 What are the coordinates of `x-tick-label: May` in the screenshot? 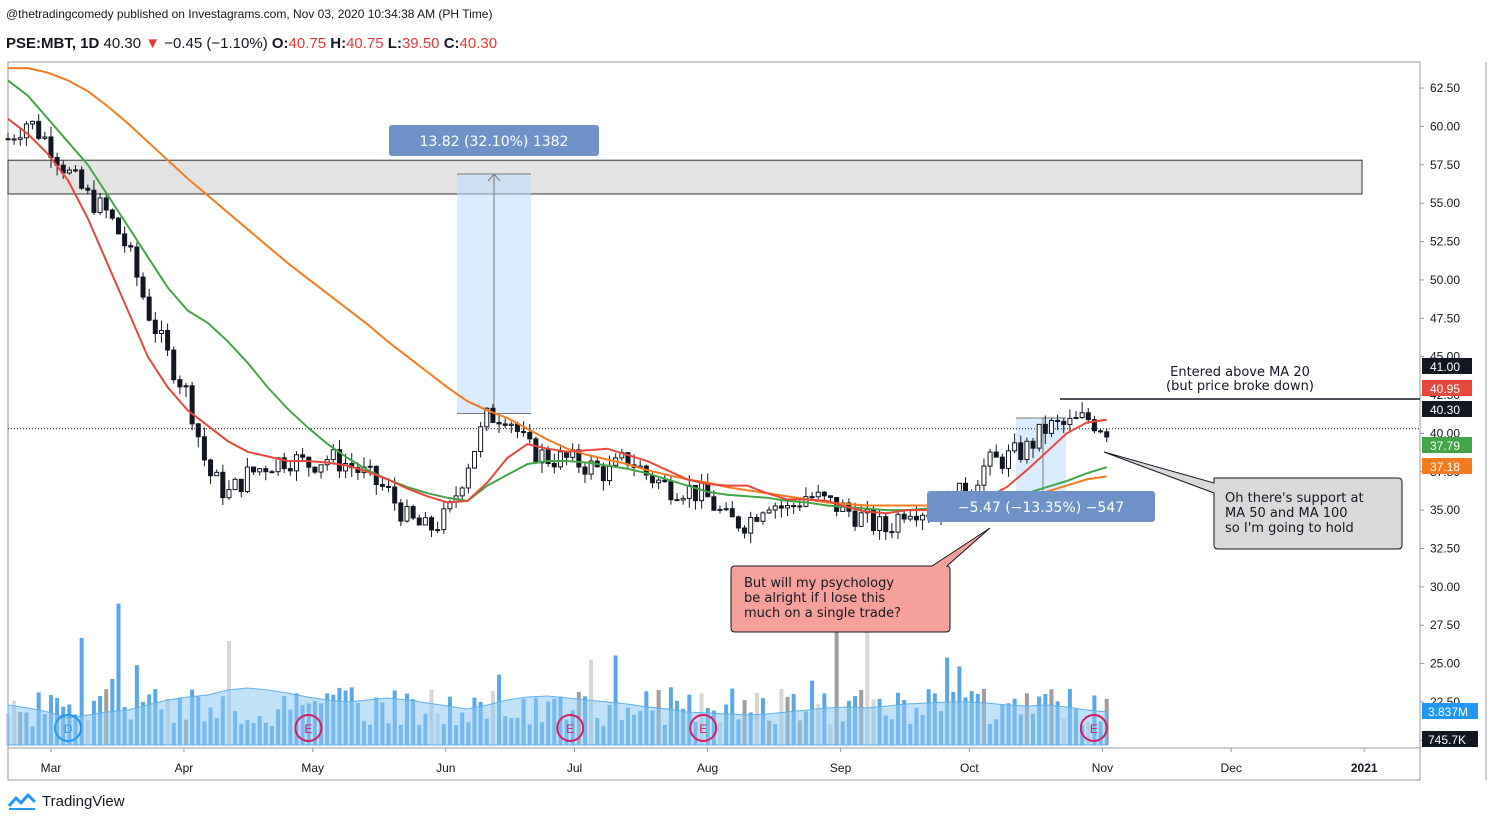 It's located at (312, 768).